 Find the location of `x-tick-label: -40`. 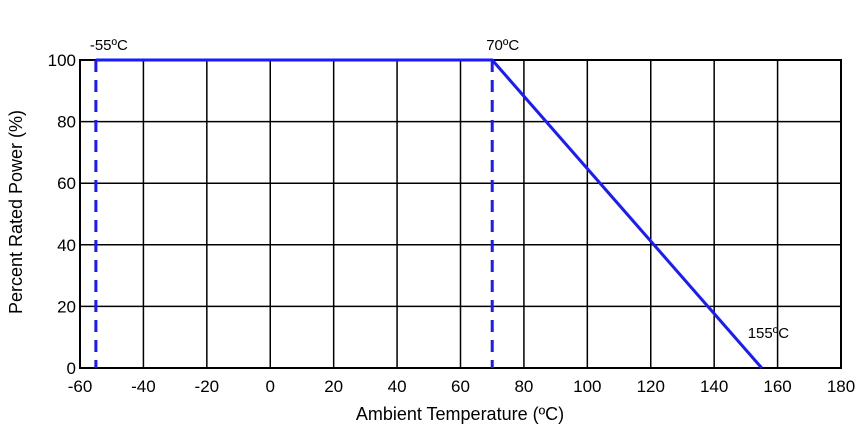

x-tick-label: -40 is located at coordinates (143, 386).